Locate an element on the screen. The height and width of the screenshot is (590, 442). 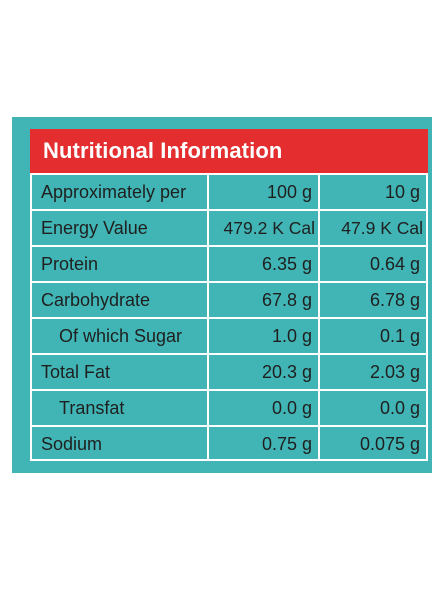
table-row-total-fat: Total Fat 20.3 g 2.03 g is located at coordinates (229, 371).